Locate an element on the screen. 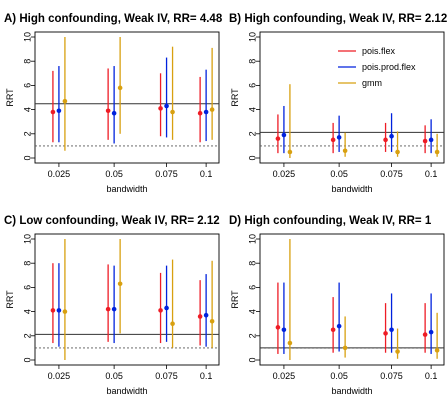 This screenshot has width=448, height=406. legend: pois.flex pois.prod.flex gmm is located at coordinates (377, 67).